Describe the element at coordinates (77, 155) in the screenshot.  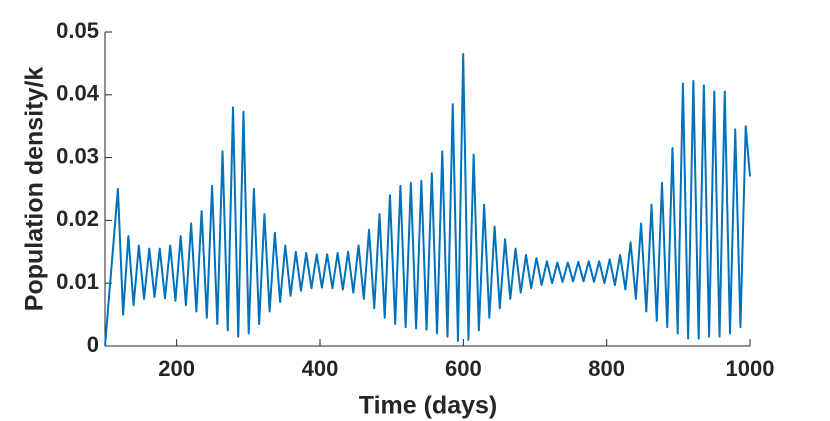
I see `y-tick-label: 0.03` at that location.